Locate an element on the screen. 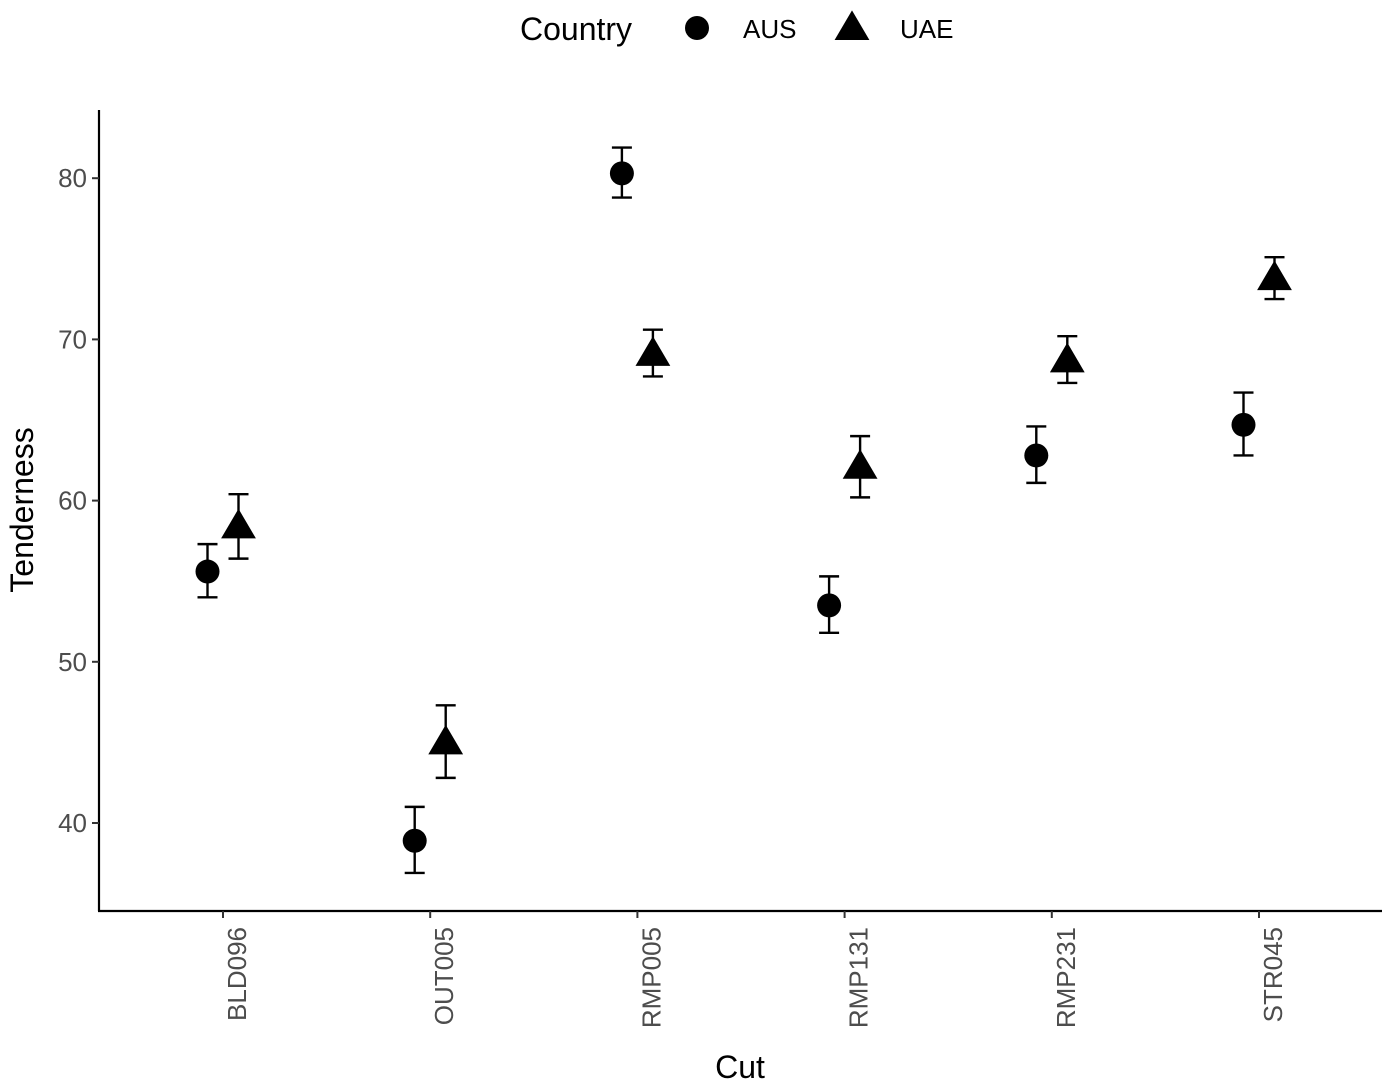  y-ticks: 40 50 60 70 80 is located at coordinates (78, 500).